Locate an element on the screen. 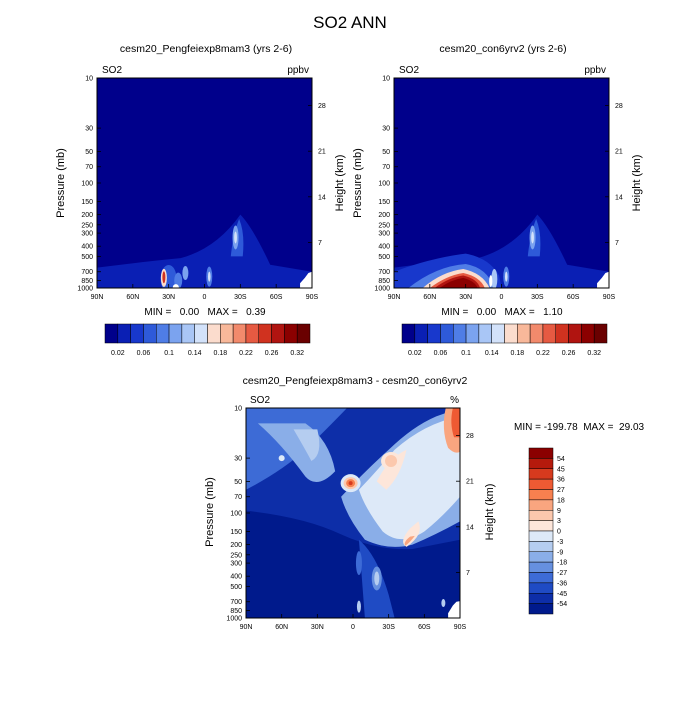 The image size is (700, 705). colorbar-label: 27 is located at coordinates (561, 490).